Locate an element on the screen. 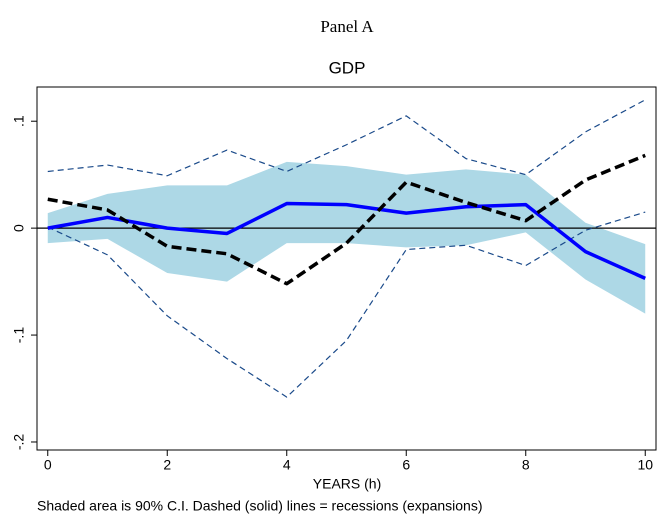 Image resolution: width=657 pixels, height=521 pixels. y-tick-label: -.2 is located at coordinates (19, 442).